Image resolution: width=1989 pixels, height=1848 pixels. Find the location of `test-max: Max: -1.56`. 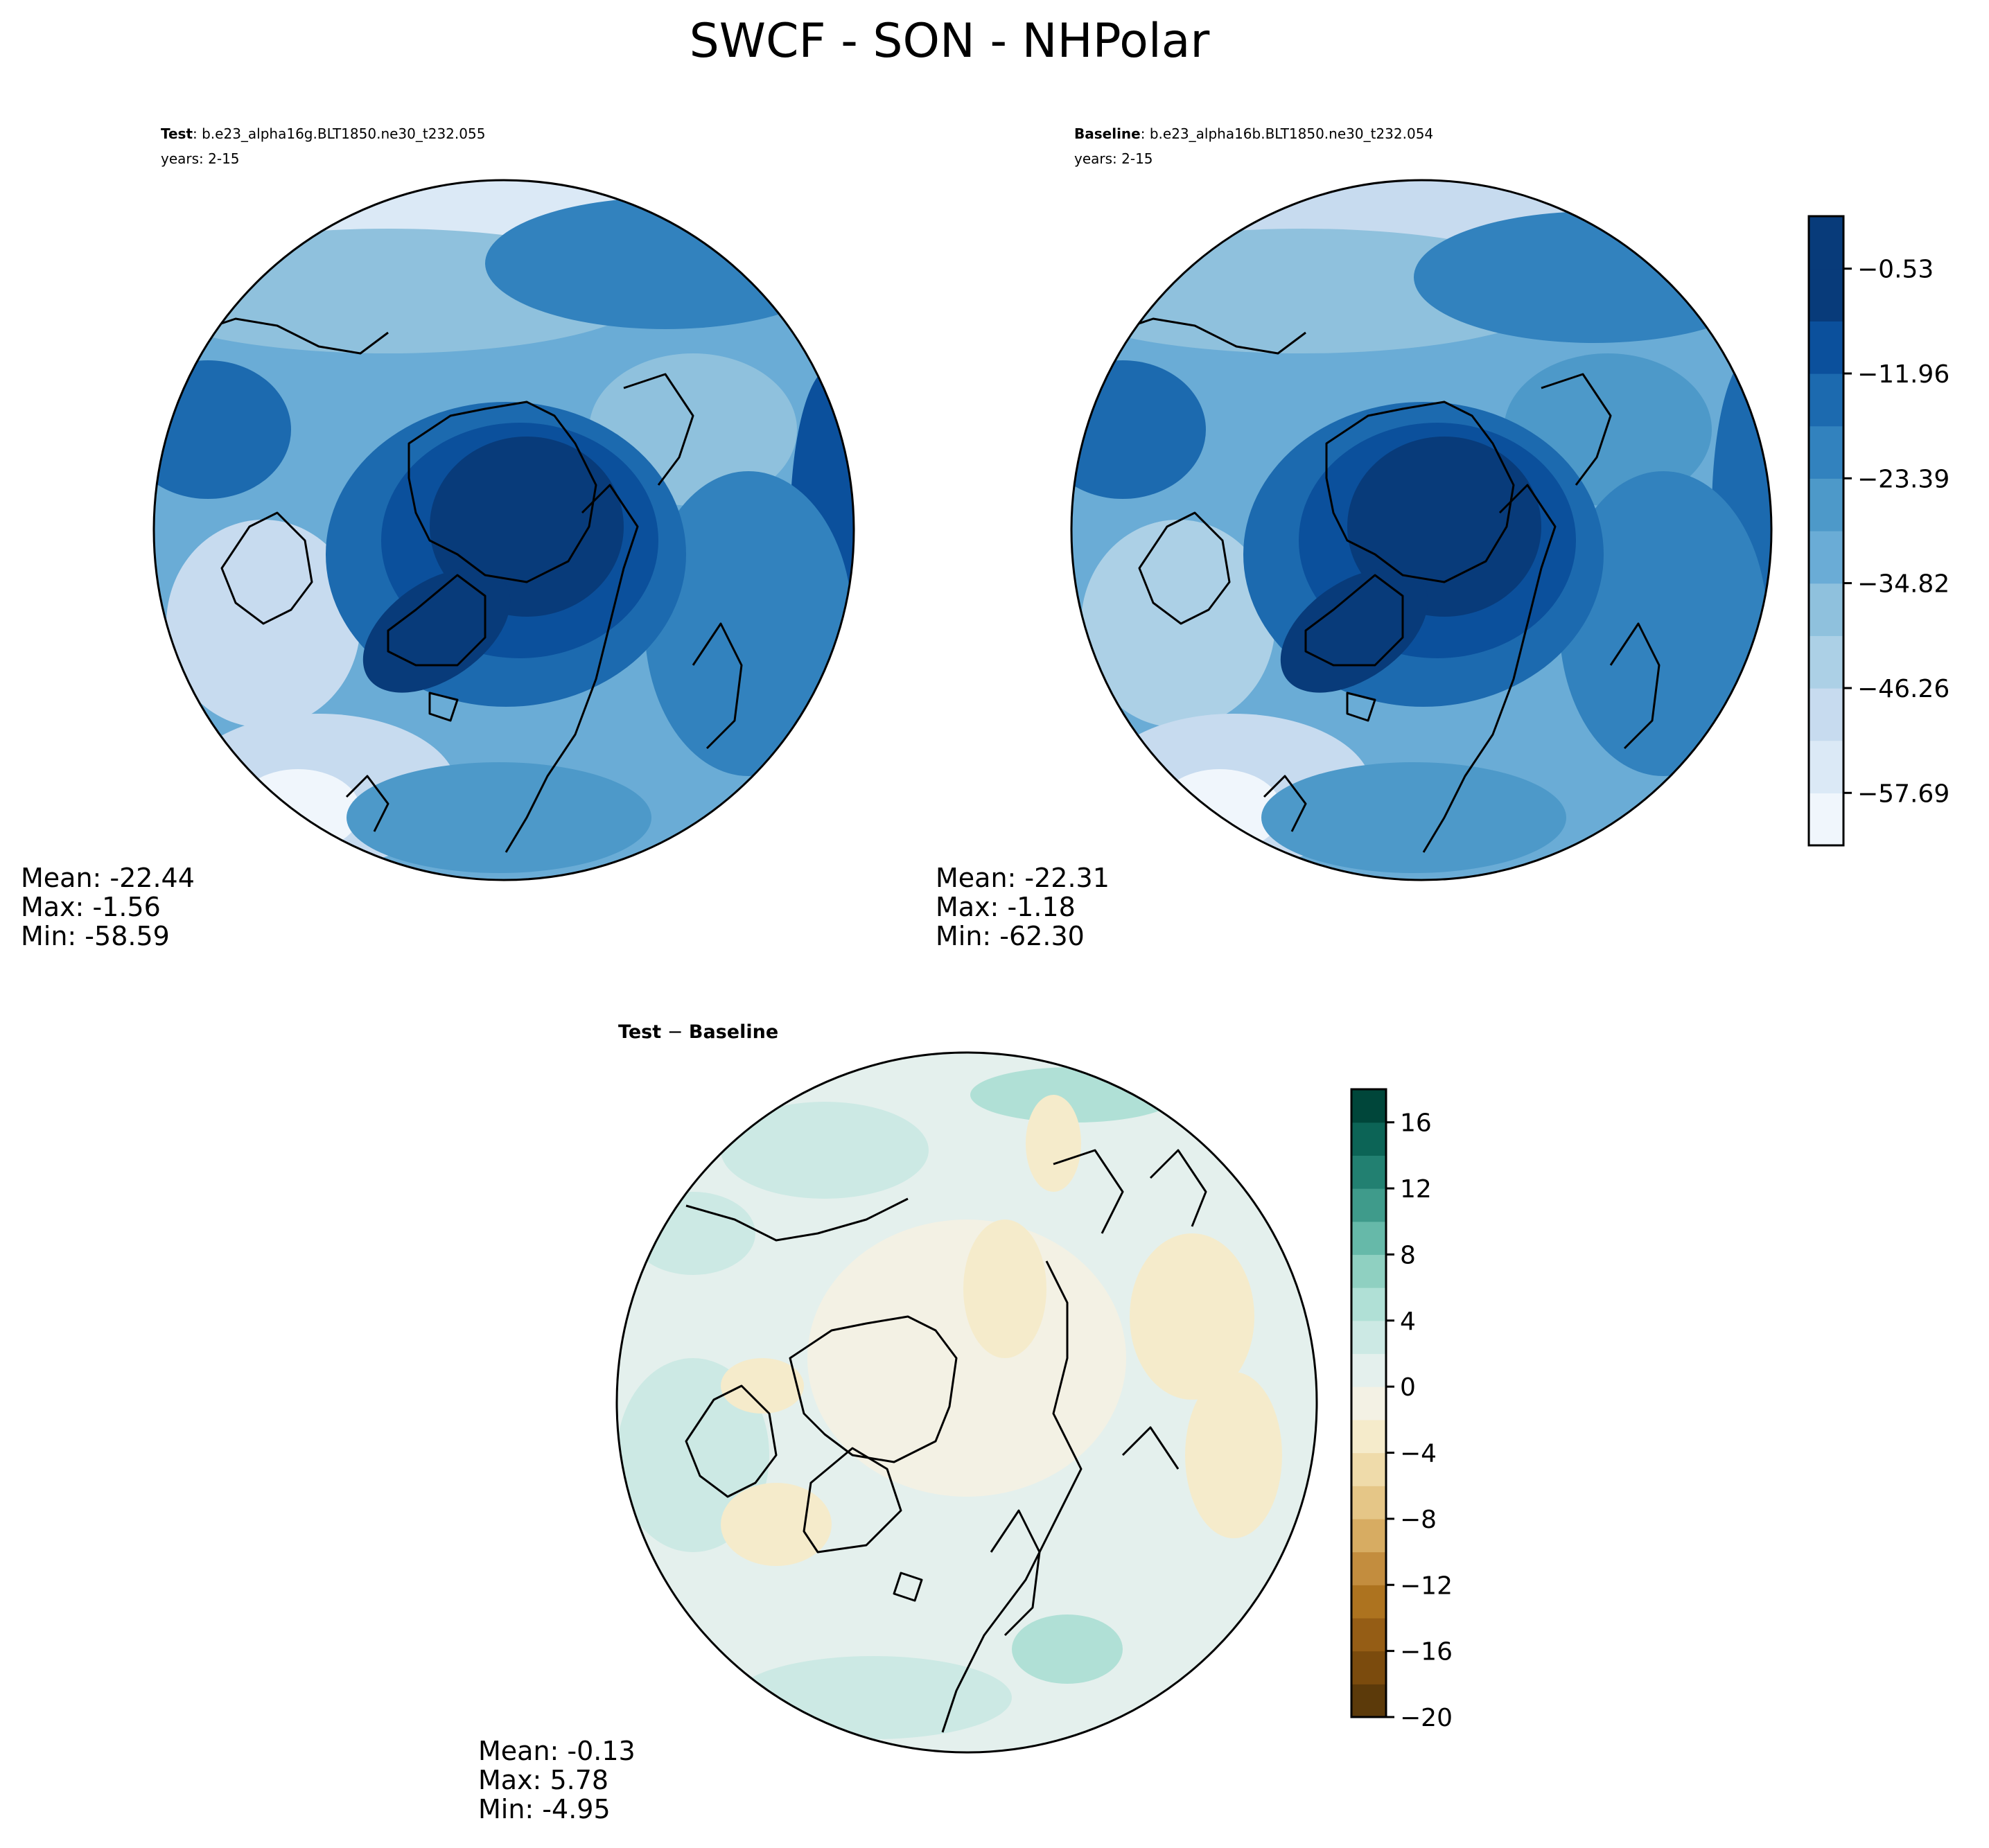

test-max: Max: -1.56 is located at coordinates (91, 907).